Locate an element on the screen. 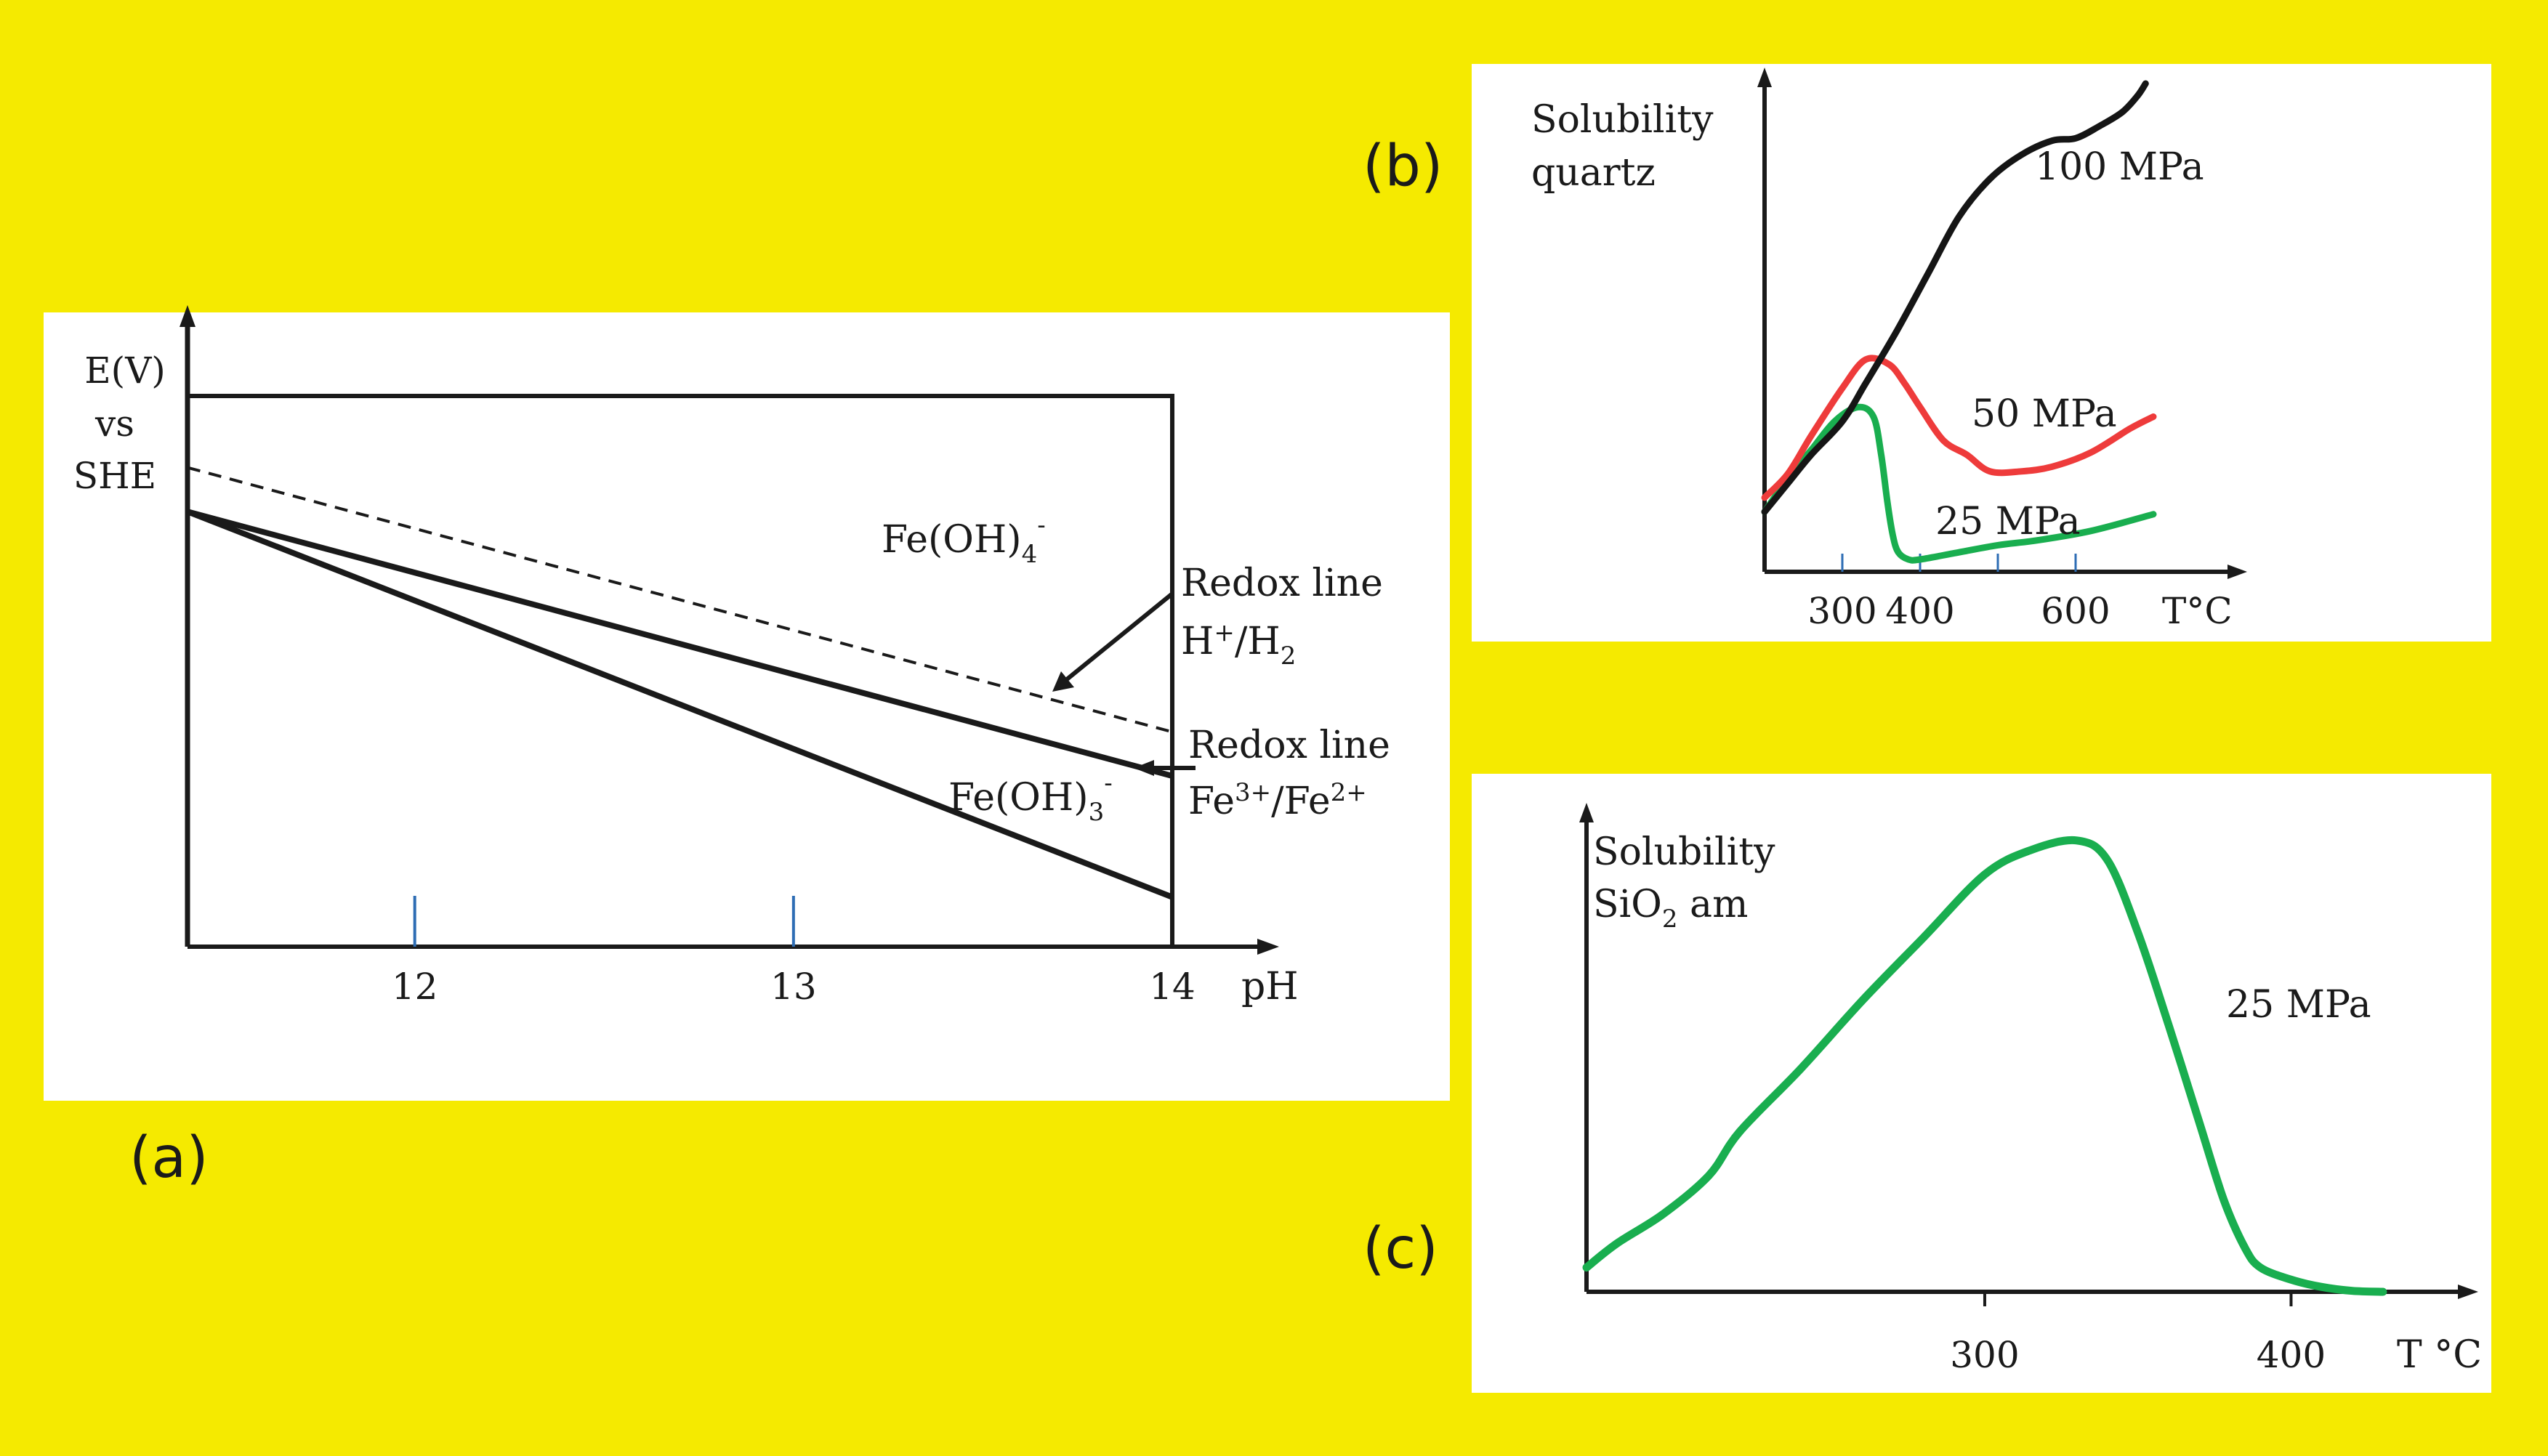 This screenshot has width=2548, height=1456. chart-c-x-tick-label-400: 400 is located at coordinates (2291, 1355).